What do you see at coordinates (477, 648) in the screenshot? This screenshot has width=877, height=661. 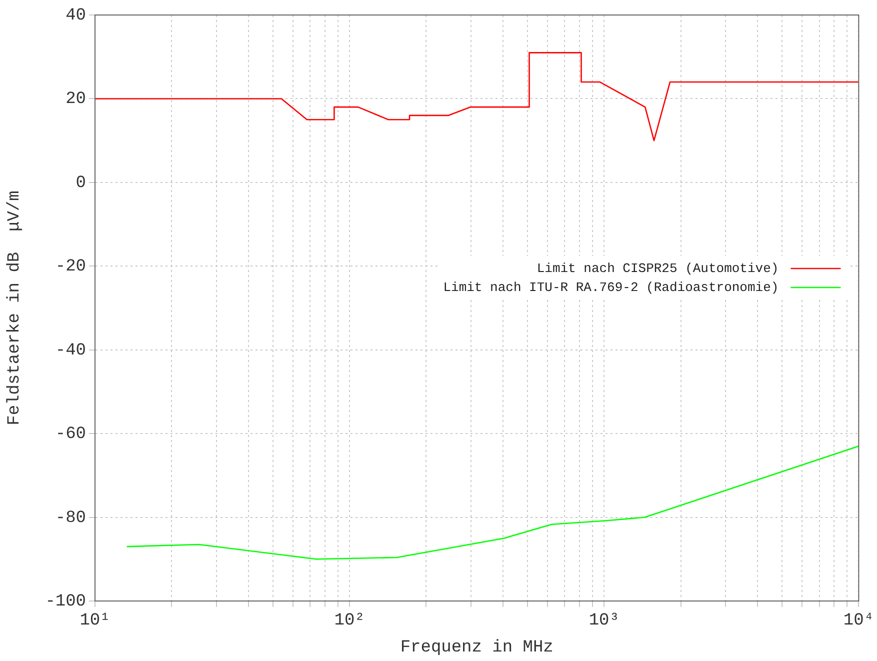 I see `x-axis-title: Frequenz in MHz` at bounding box center [477, 648].